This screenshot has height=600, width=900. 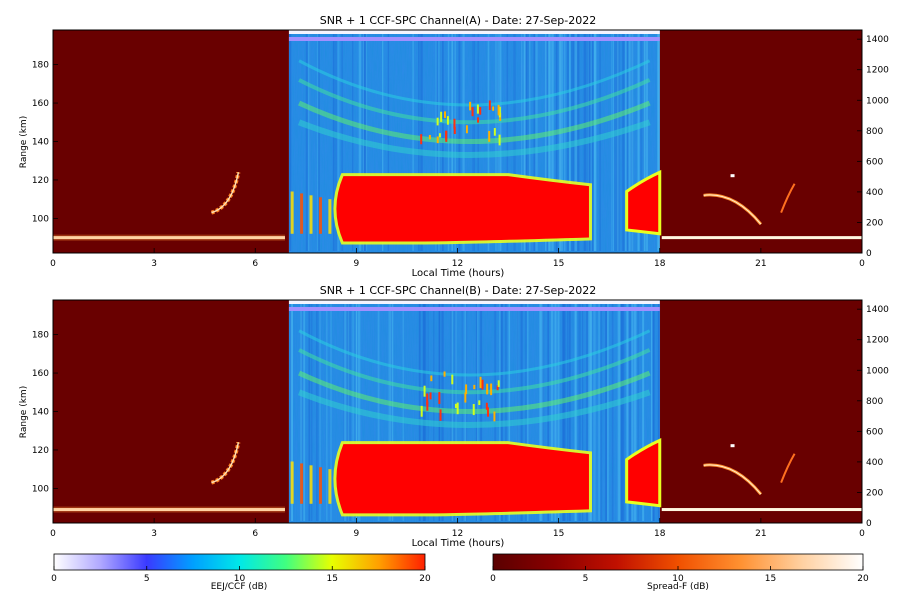 I want to click on colorbar-ticks: 0 5 10 15 20, so click(x=241, y=575).